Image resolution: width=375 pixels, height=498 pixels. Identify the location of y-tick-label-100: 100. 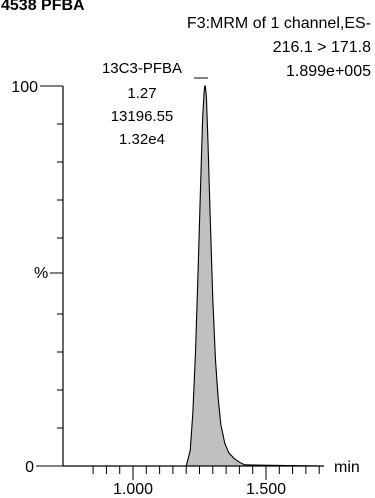
(24, 87).